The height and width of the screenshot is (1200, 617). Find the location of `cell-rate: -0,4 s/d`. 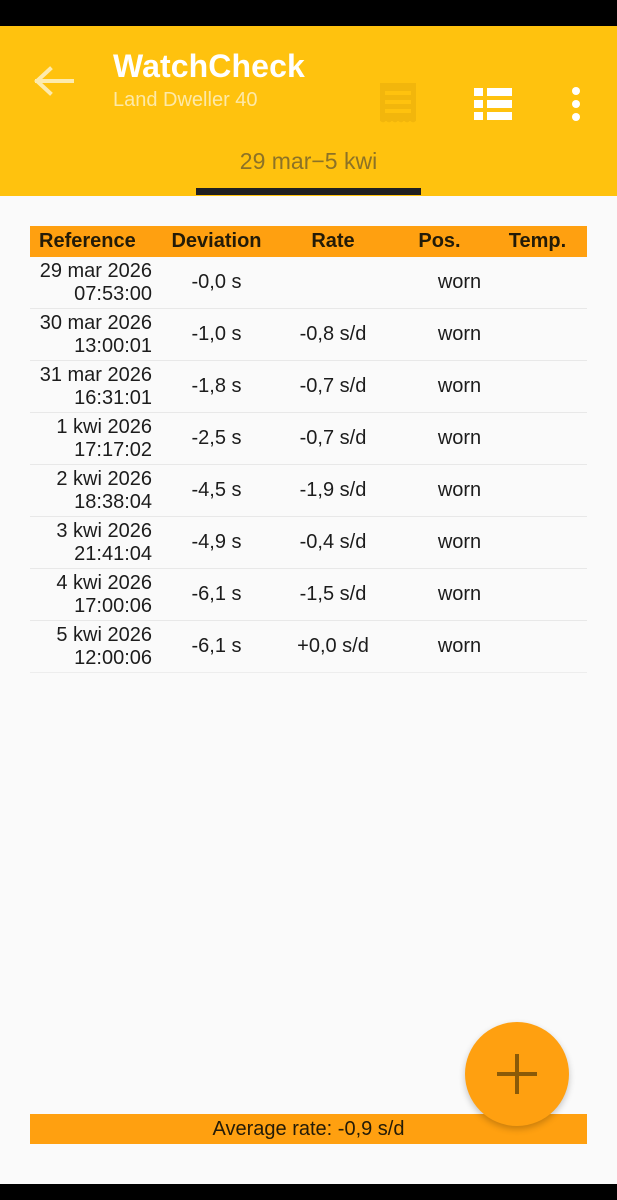

cell-rate: -0,4 s/d is located at coordinates (333, 542).